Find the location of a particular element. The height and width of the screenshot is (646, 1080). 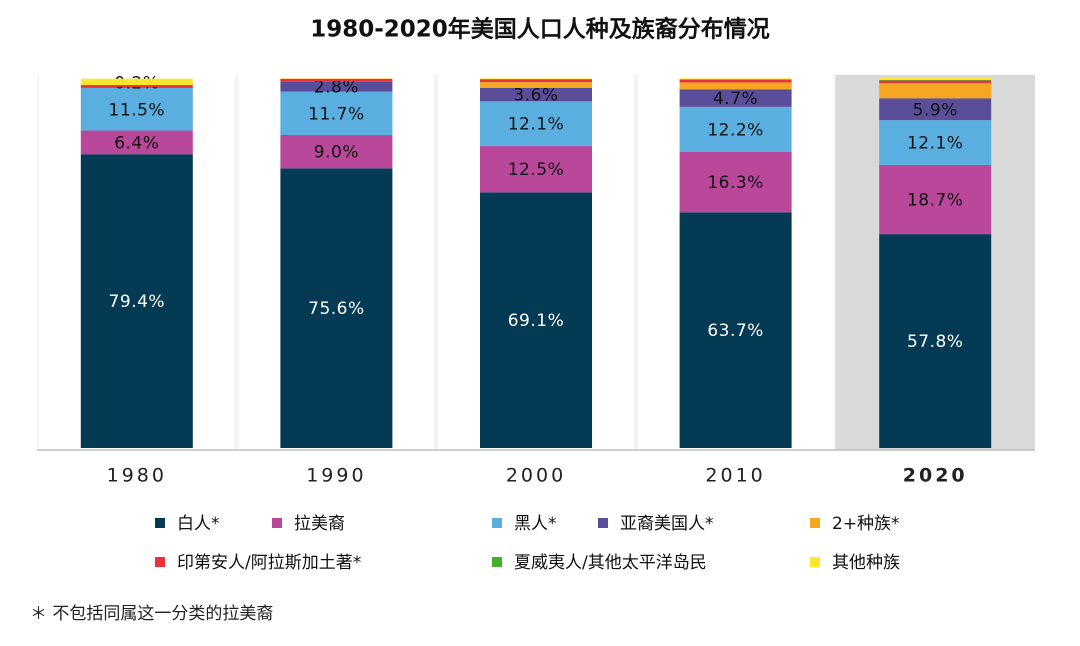

footnote: ＊ 不包括同属这一分类的拉美裔 is located at coordinates (151, 614).